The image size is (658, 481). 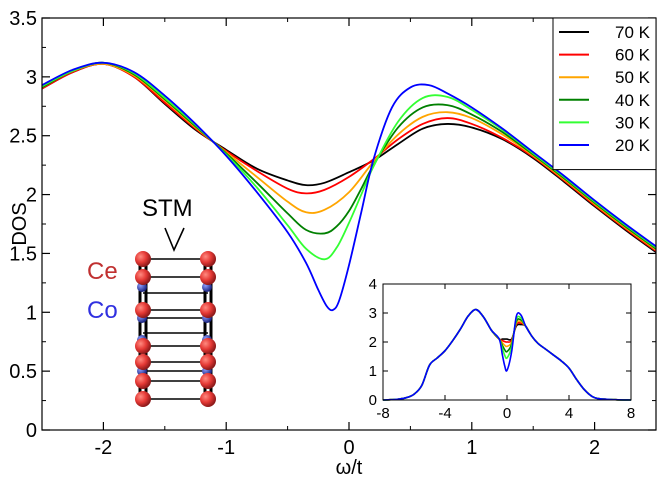 I want to click on inset-x-tick-label: -4, so click(x=444, y=413).